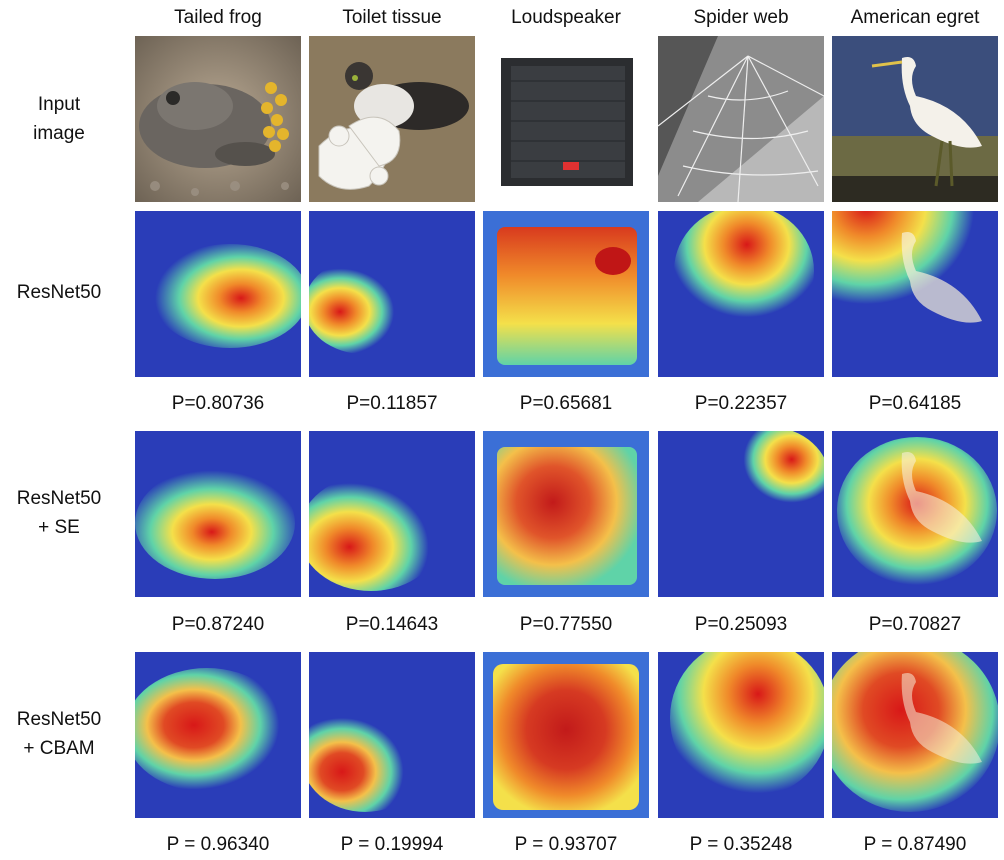  I want to click on probability-resnet50-loudspeaker: P=0.65681, so click(566, 403).